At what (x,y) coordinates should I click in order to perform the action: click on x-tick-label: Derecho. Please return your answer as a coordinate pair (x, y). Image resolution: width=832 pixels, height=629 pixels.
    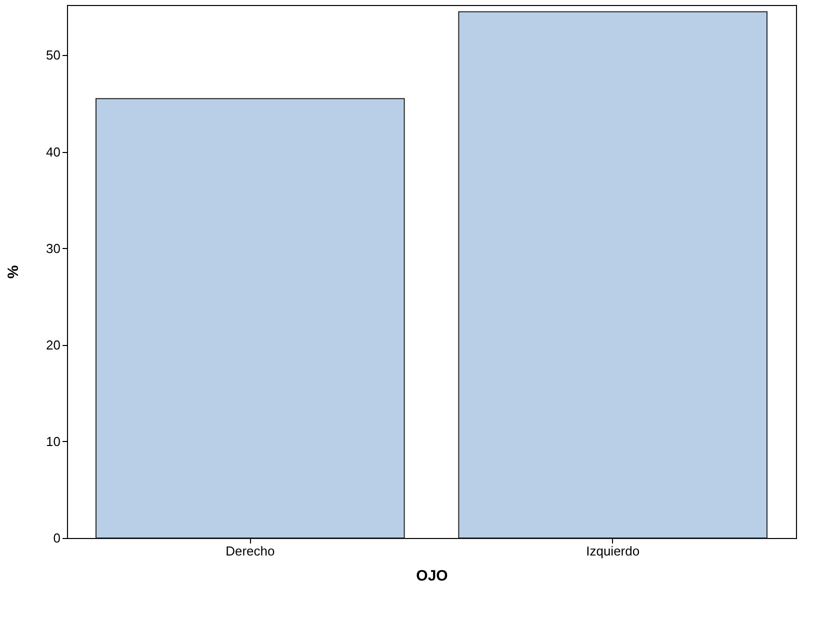
    Looking at the image, I should click on (250, 551).